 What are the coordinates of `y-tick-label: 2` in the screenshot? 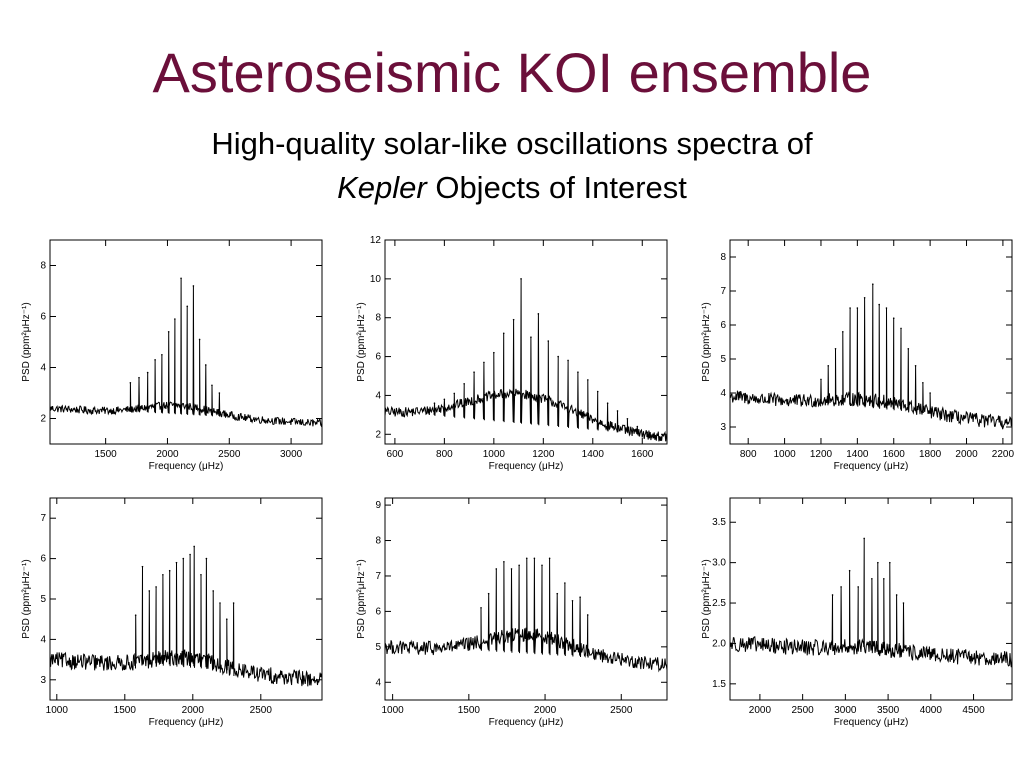 It's located at (378, 434).